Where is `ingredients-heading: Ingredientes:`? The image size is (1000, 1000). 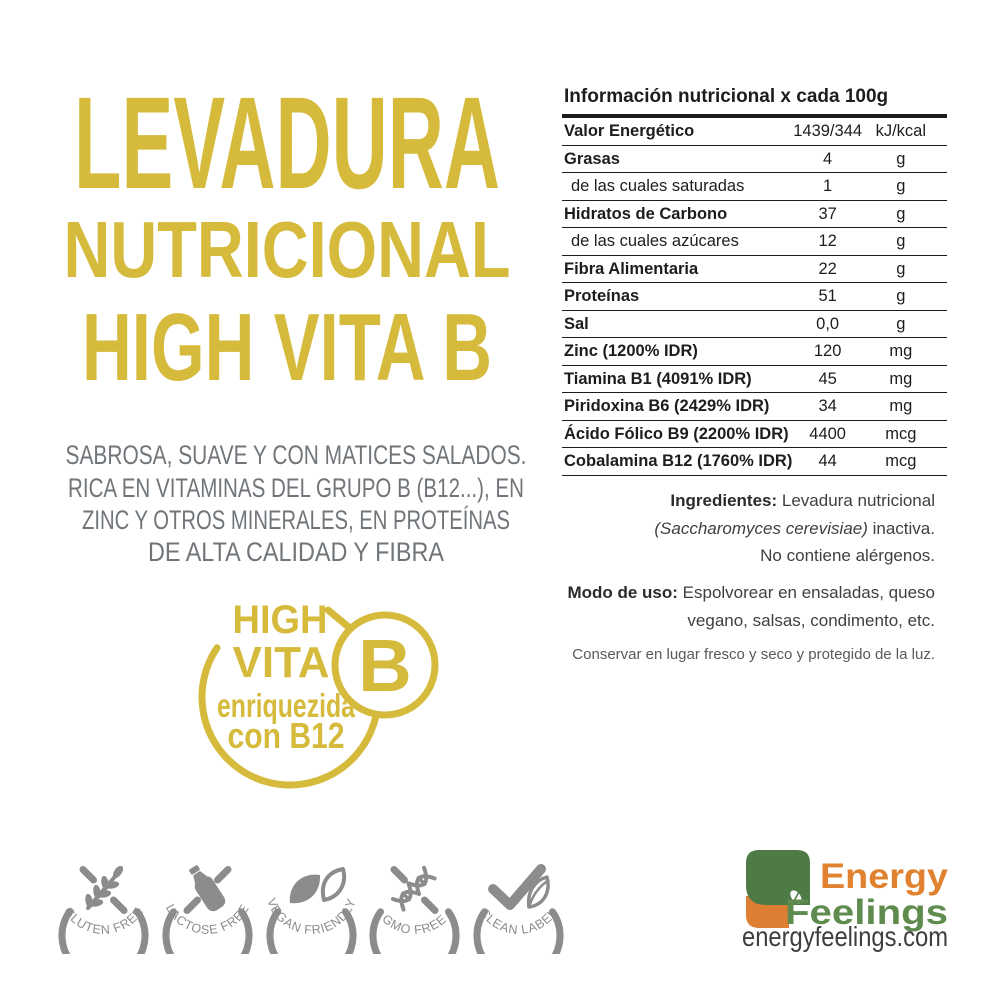
ingredients-heading: Ingredientes: is located at coordinates (724, 500).